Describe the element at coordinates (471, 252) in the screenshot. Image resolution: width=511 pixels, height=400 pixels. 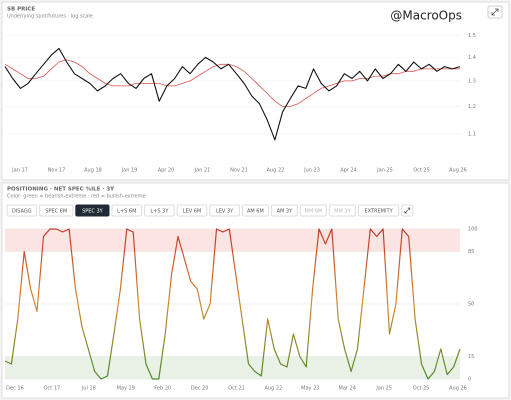
I see `y-tick-label: 85` at that location.